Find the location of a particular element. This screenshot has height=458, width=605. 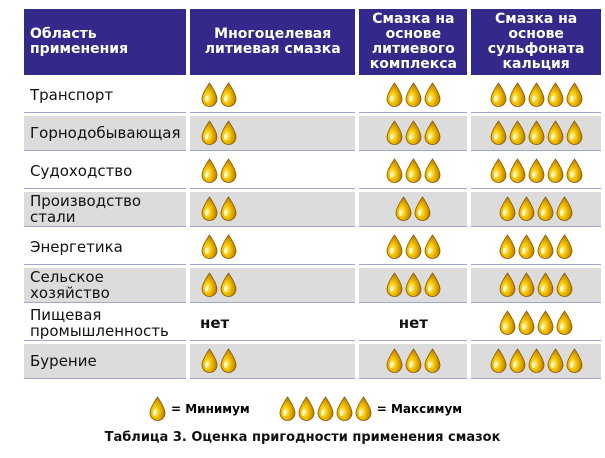

row-label: Судоходство is located at coordinates (81, 171).